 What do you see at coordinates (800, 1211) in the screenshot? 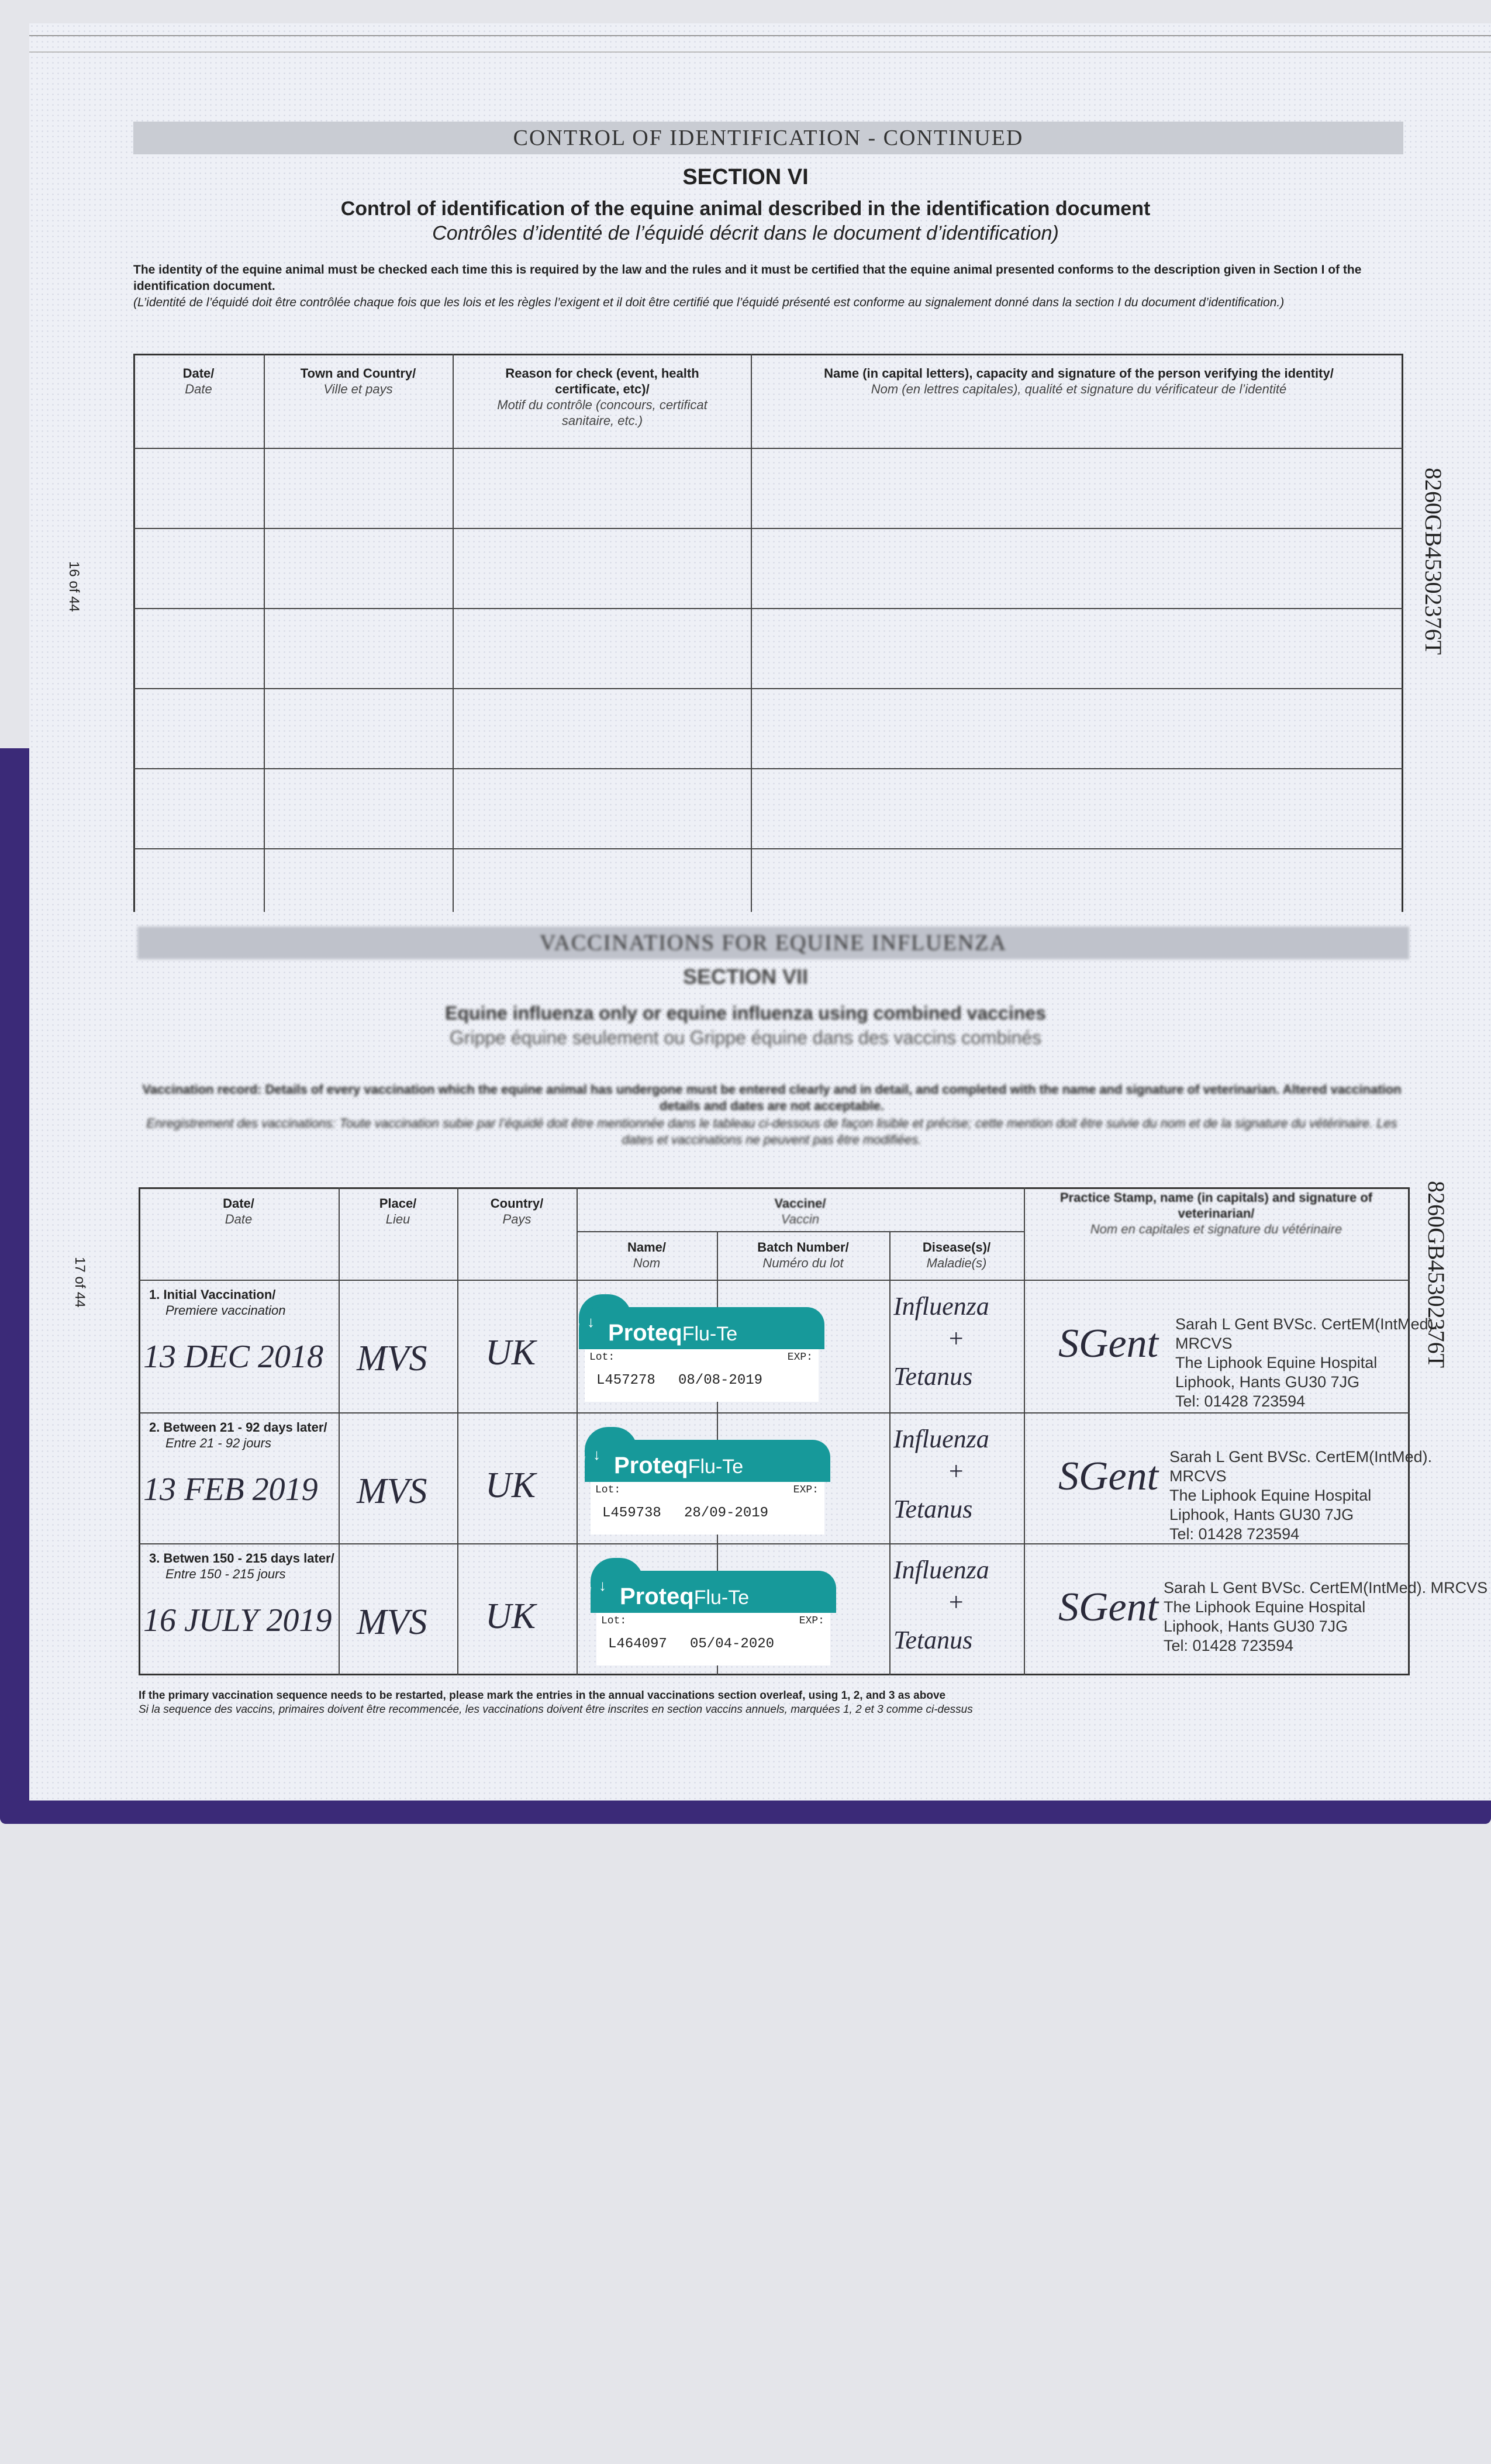
I see `col-header-vaccine: Vaccine/Vaccin` at bounding box center [800, 1211].